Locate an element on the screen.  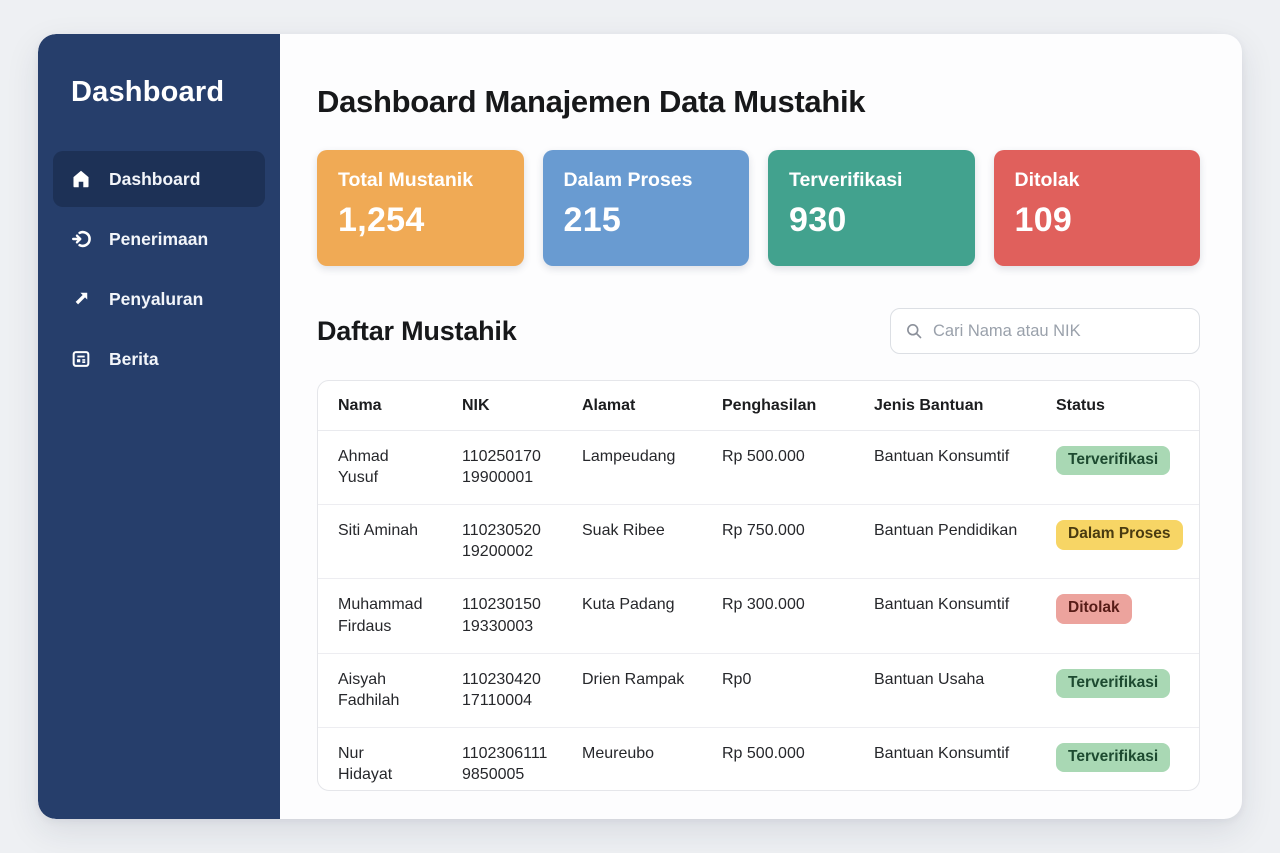
stat-card-value: 215 is located at coordinates (592, 220).